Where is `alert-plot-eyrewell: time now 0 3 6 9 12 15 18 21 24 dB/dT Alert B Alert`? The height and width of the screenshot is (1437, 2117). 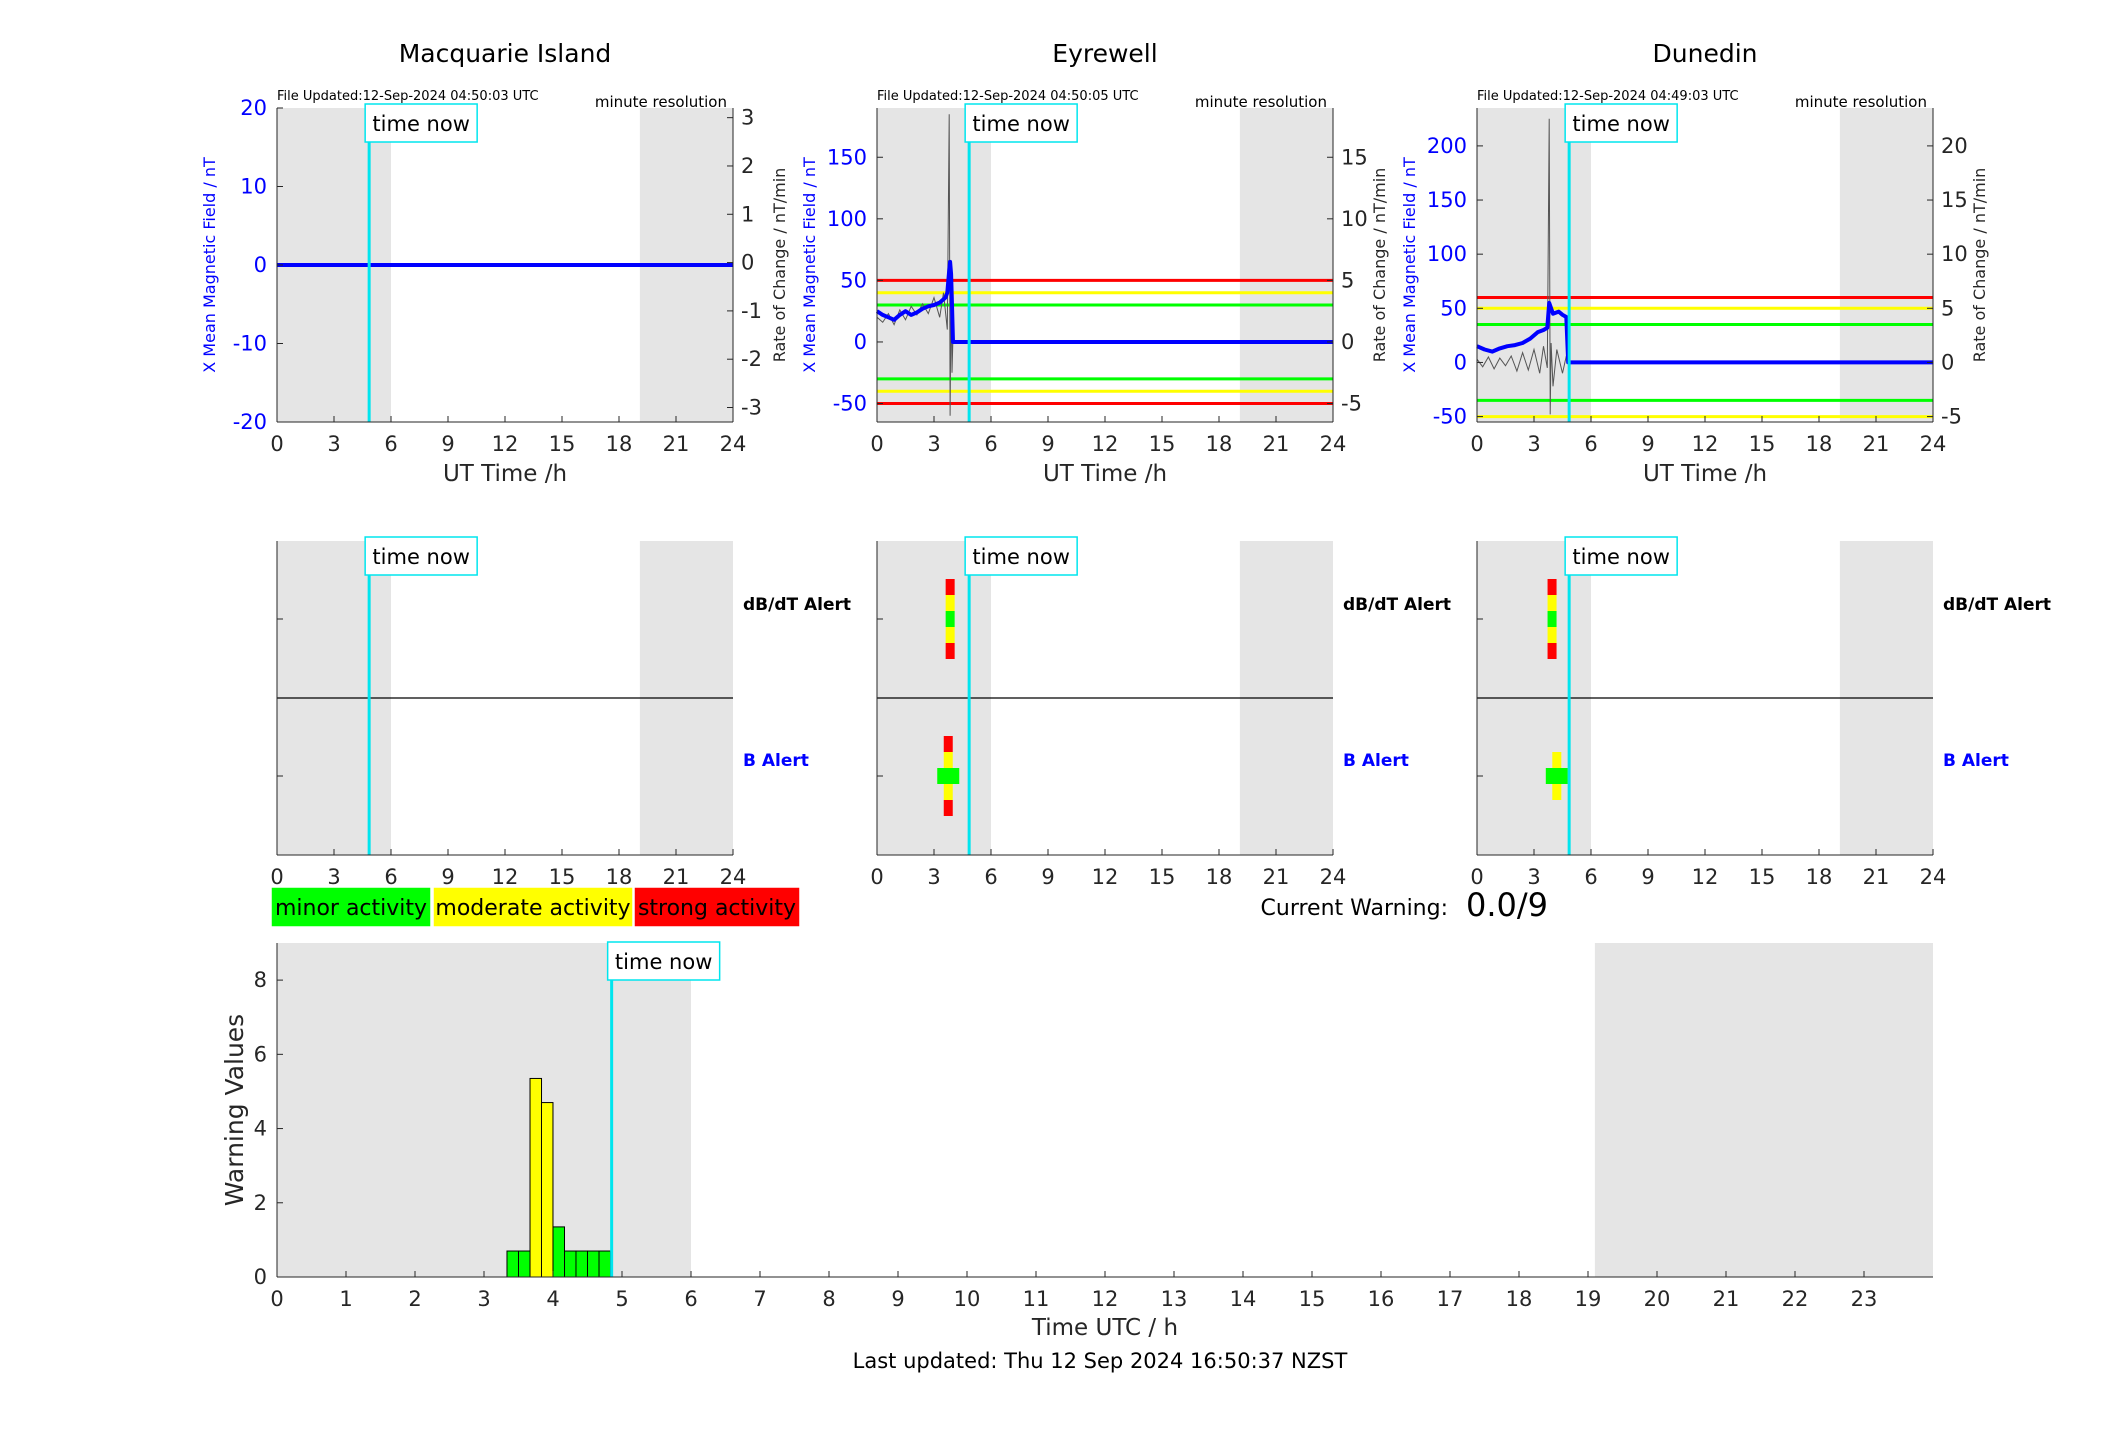 alert-plot-eyrewell: time now 0 3 6 9 12 15 18 21 24 dB/dT Alert B Alert is located at coordinates (1160, 712).